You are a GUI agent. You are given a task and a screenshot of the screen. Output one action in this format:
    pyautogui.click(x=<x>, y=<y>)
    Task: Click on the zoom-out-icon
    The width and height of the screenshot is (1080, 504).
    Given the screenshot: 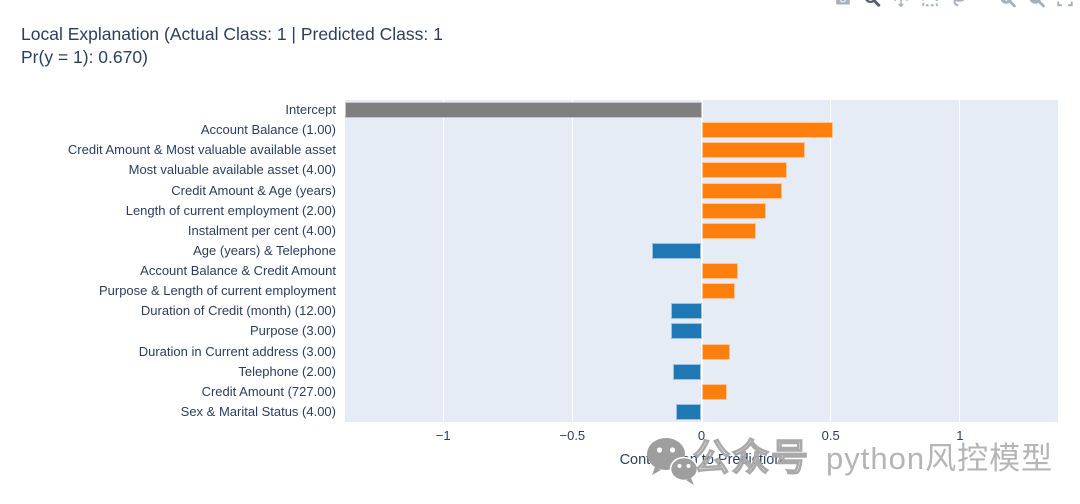 What is the action you would take?
    pyautogui.click(x=1036, y=4)
    